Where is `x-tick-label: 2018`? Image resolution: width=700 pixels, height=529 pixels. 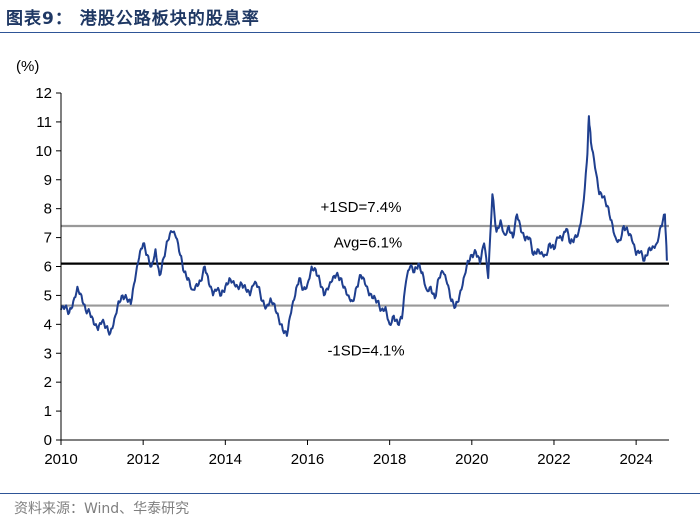 x-tick-label: 2018 is located at coordinates (389, 459).